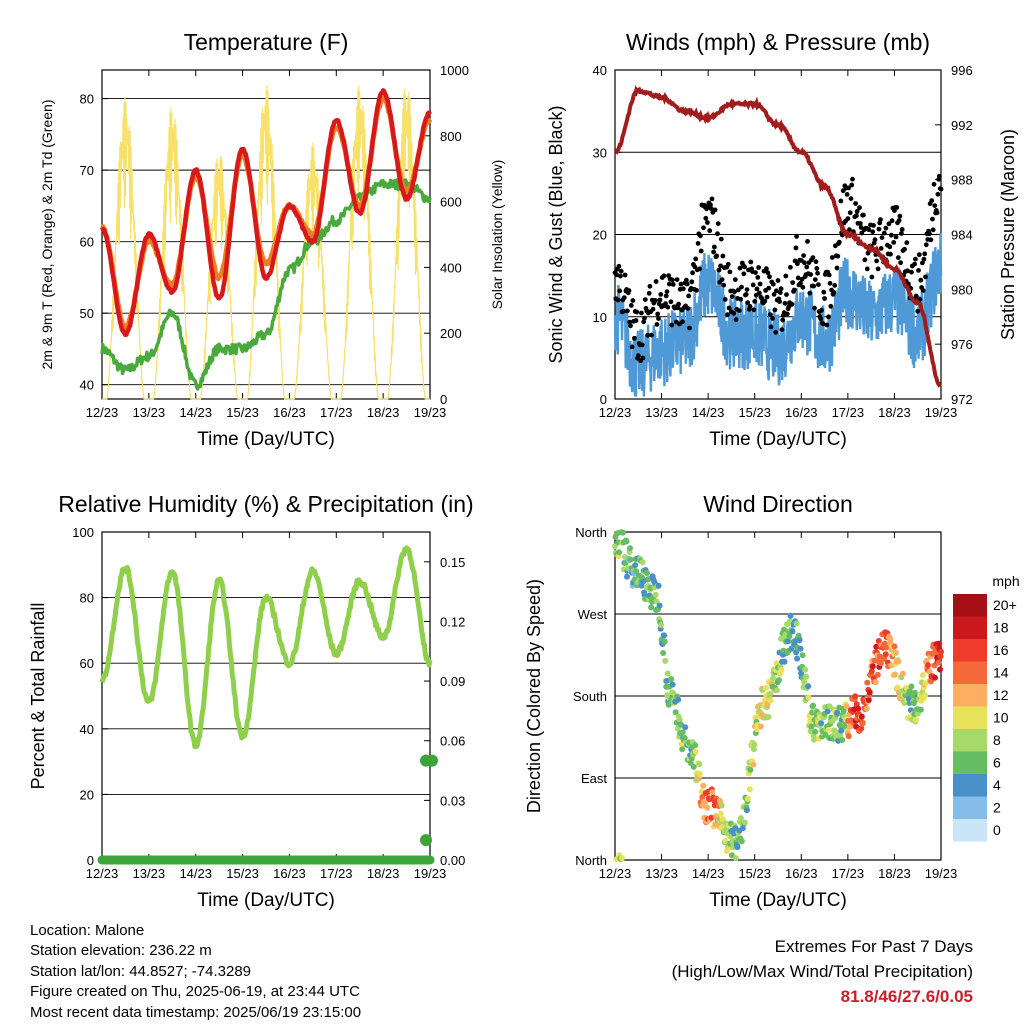 The image size is (1024, 1024). Describe the element at coordinates (778, 900) in the screenshot. I see `direction-xlabel: Time (Day/UTC)` at that location.